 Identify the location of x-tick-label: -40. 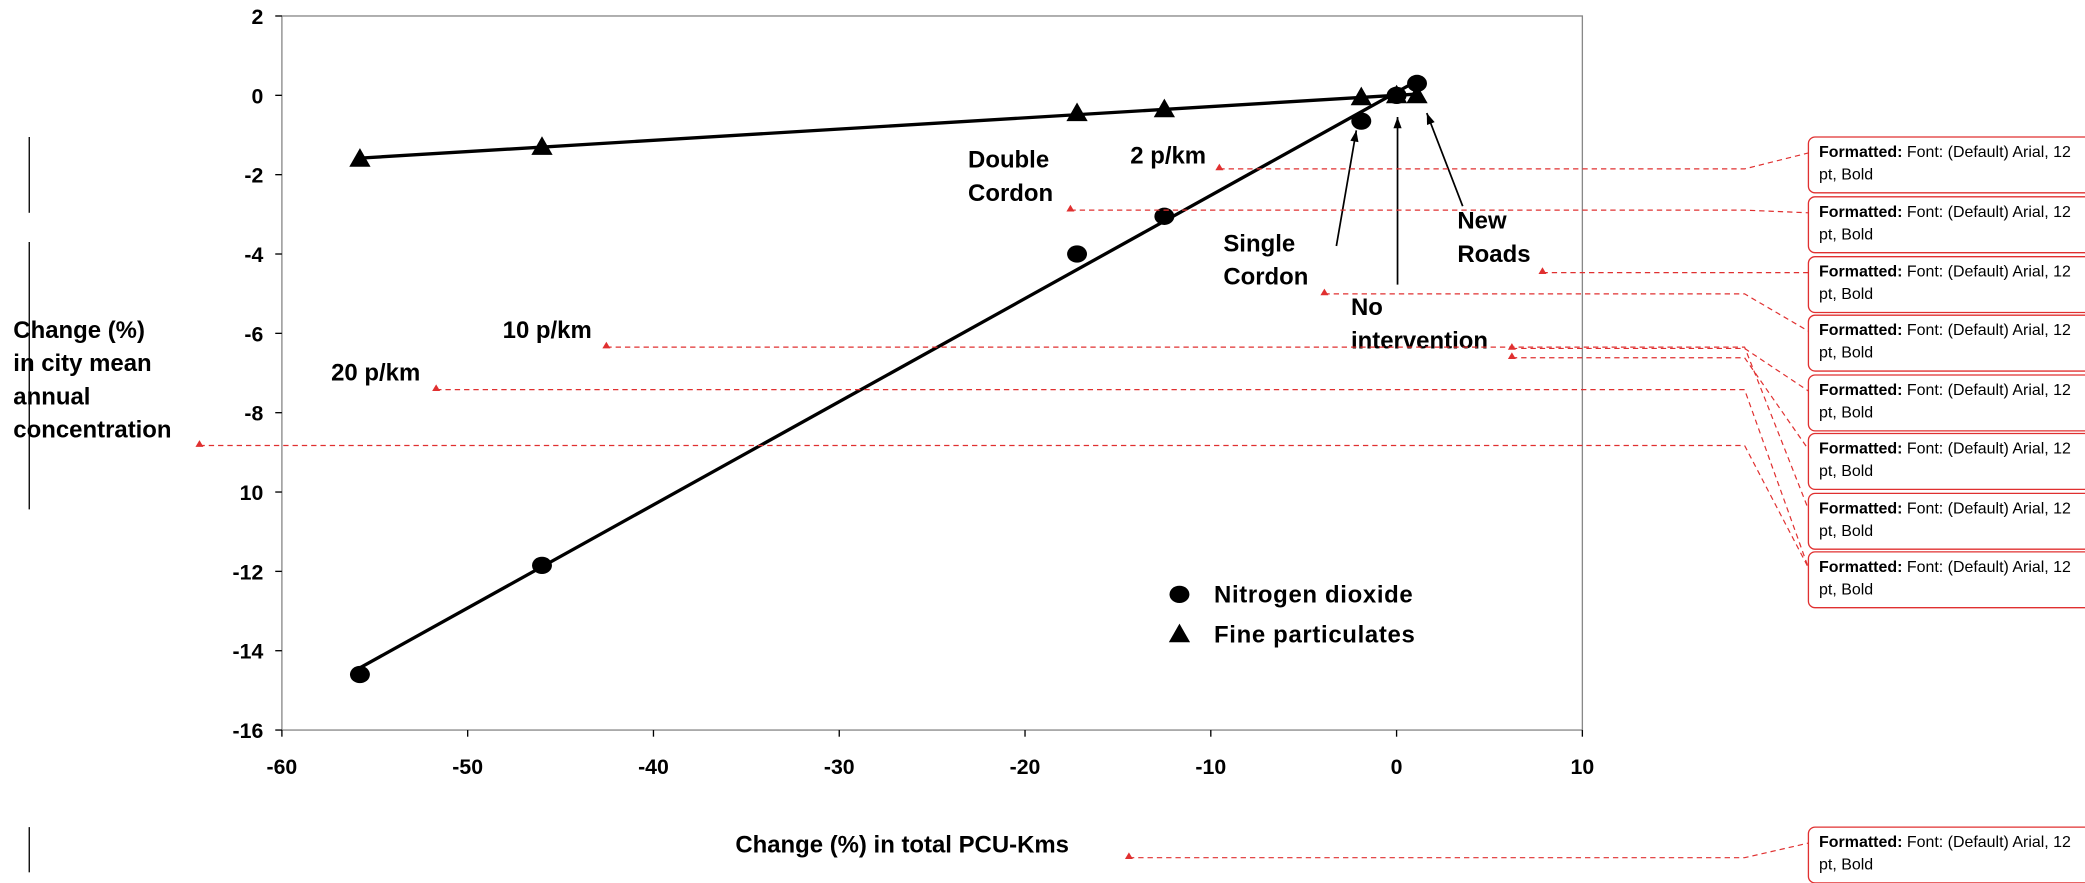
(653, 767).